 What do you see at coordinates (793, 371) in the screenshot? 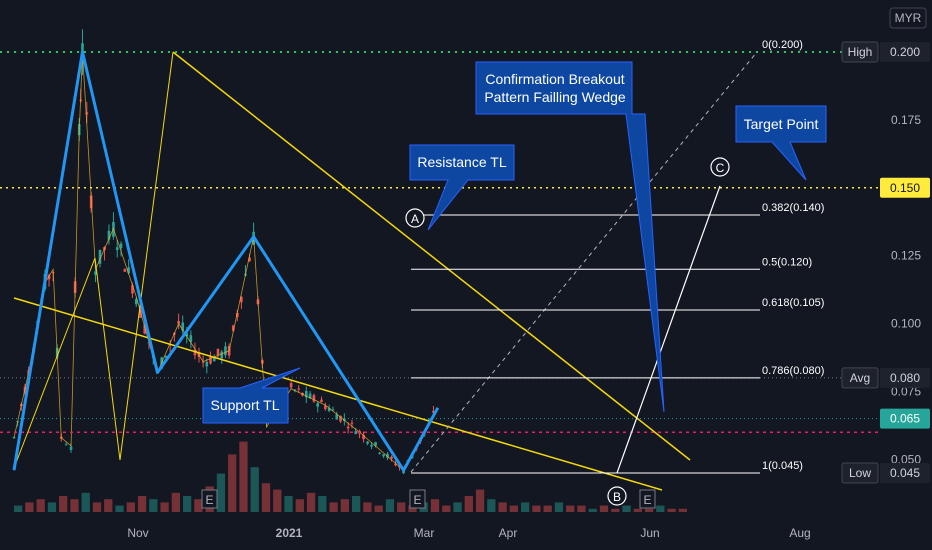
I see `fib-level-label: 0.786(0.080)` at bounding box center [793, 371].